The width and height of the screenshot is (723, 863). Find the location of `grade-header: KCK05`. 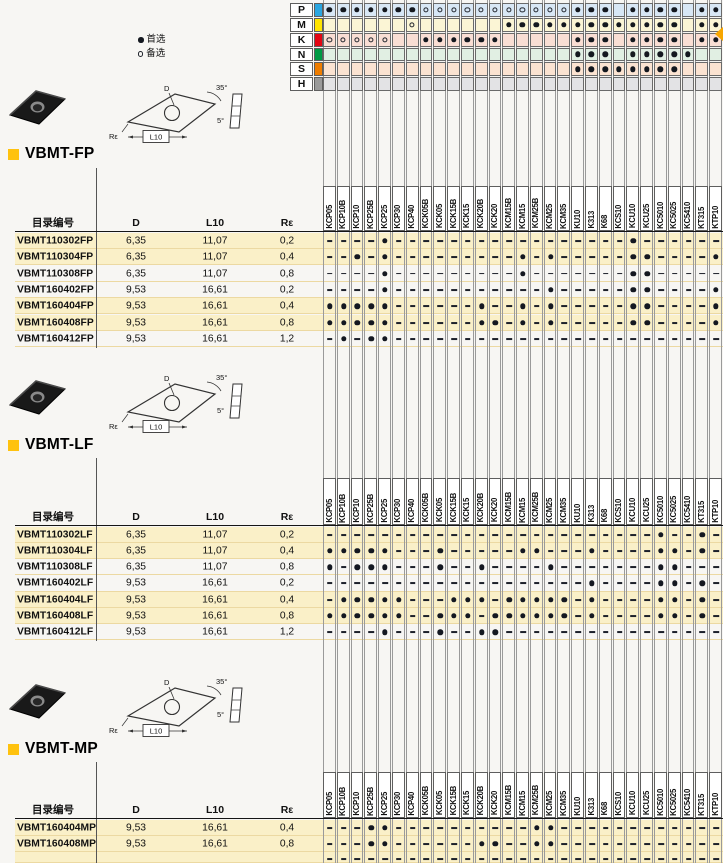

grade-header: KCK05 is located at coordinates (440, 208).